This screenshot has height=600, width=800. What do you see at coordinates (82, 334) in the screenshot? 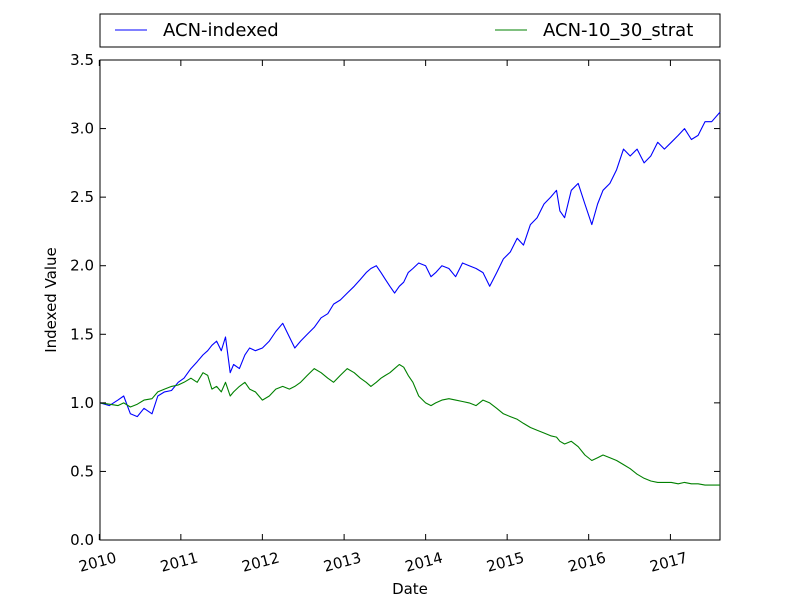
I see `y-tick-label: 1.5` at bounding box center [82, 334].